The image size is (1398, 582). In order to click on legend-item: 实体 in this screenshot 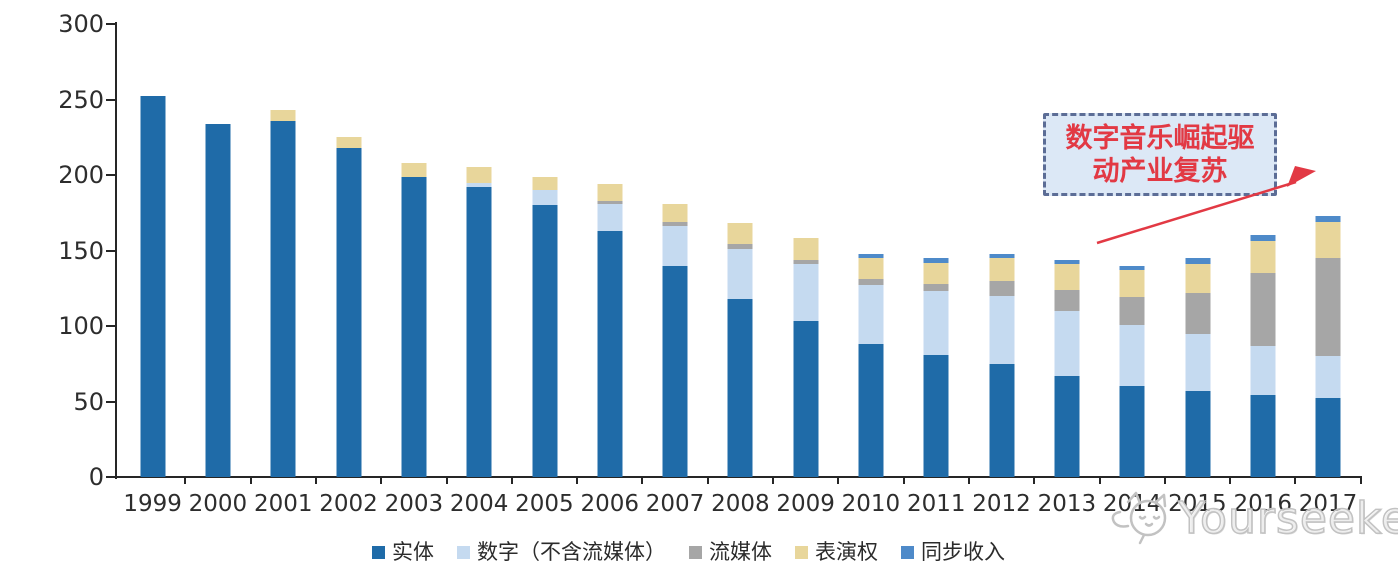, I will do `click(403, 552)`.